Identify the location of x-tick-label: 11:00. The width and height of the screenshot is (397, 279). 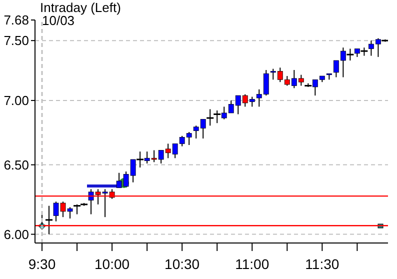
(252, 264).